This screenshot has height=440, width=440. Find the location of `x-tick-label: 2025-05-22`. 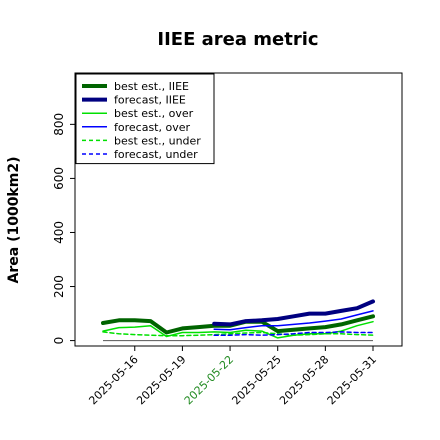

x-tick-label: 2025-05-22 is located at coordinates (209, 380).